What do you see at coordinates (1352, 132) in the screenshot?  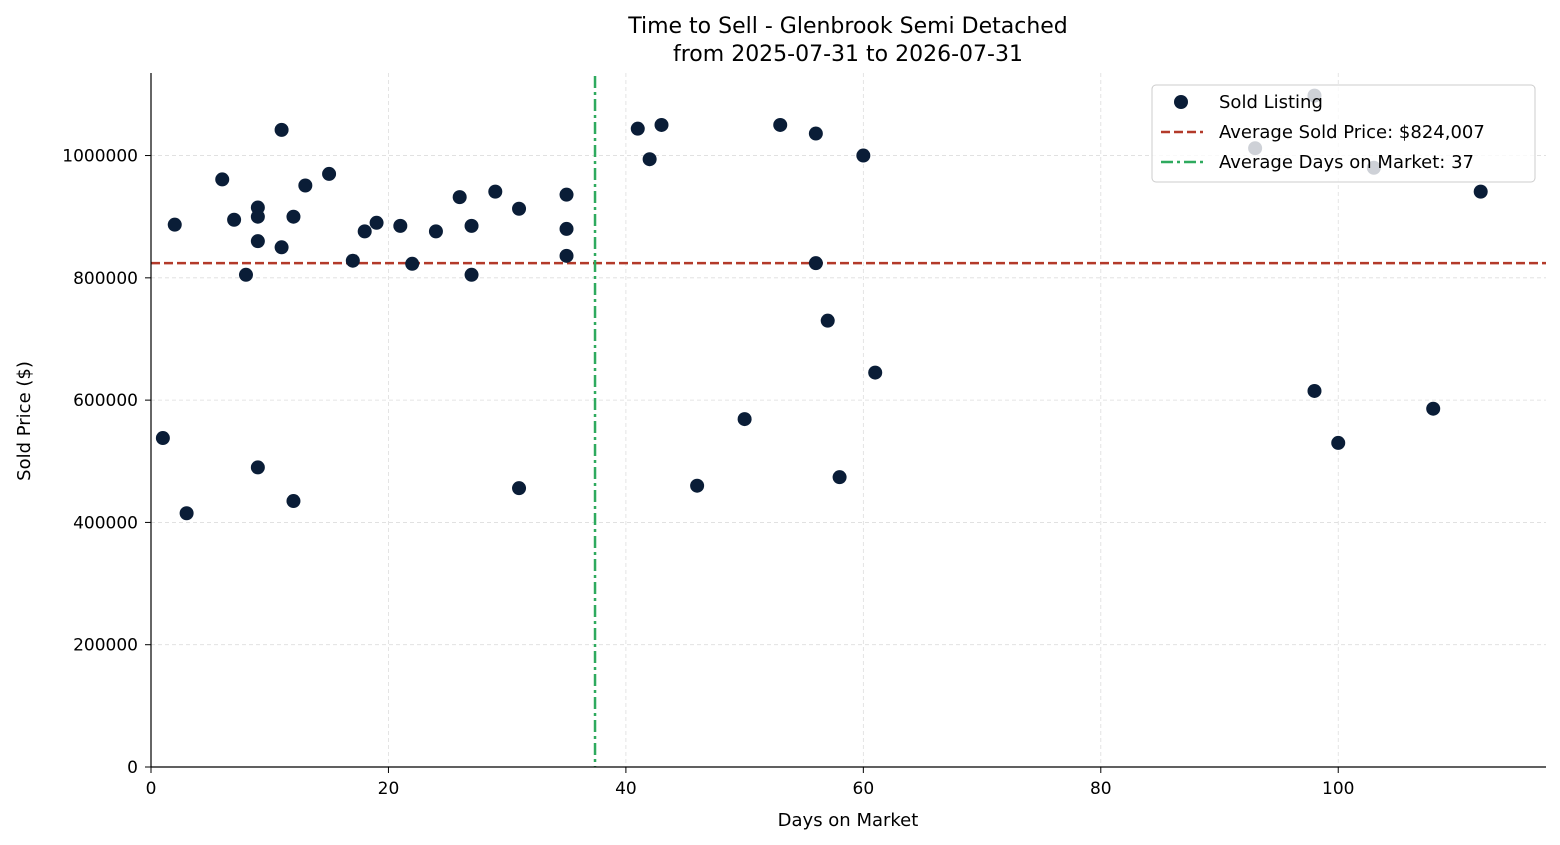 I see `legend-label-average-price: Average Sold Price: $824,007` at bounding box center [1352, 132].